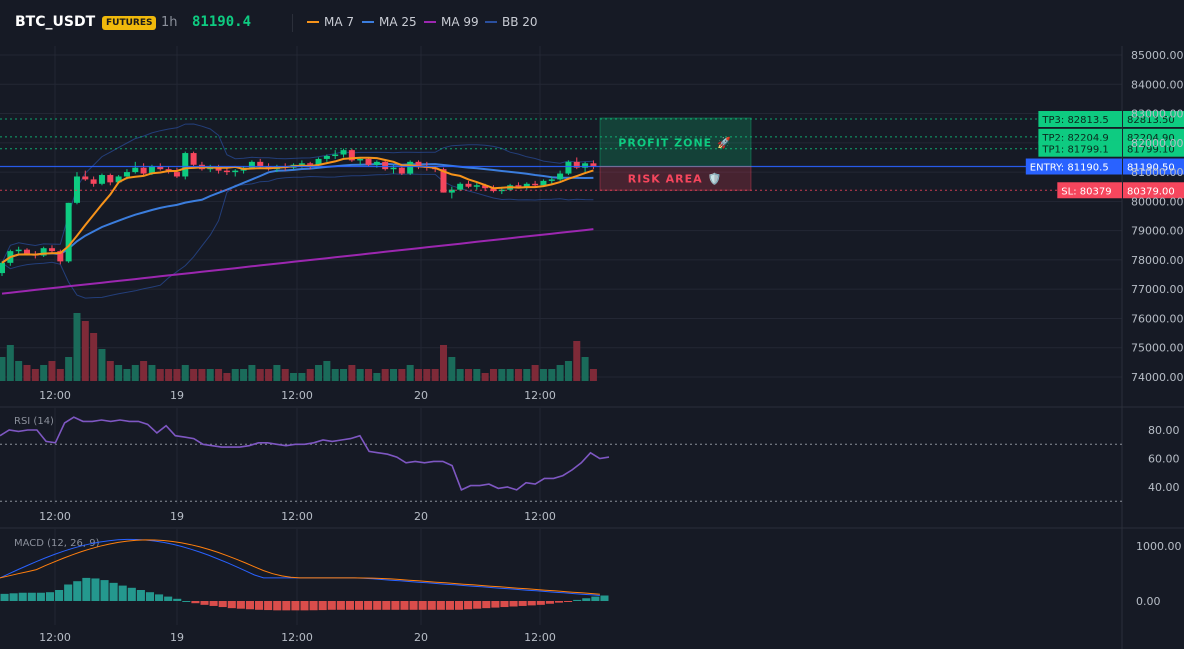 This screenshot has width=1184, height=649. Describe the element at coordinates (300, 567) in the screenshot. I see `macd-signal-line` at that location.